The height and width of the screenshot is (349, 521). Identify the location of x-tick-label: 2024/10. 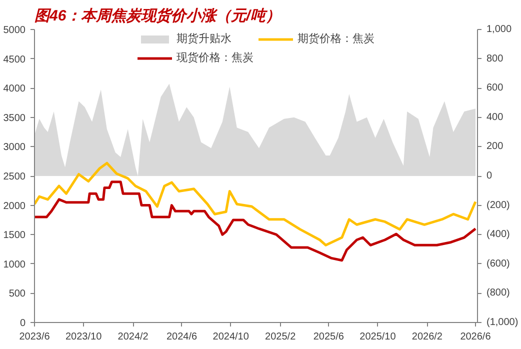
(231, 337).